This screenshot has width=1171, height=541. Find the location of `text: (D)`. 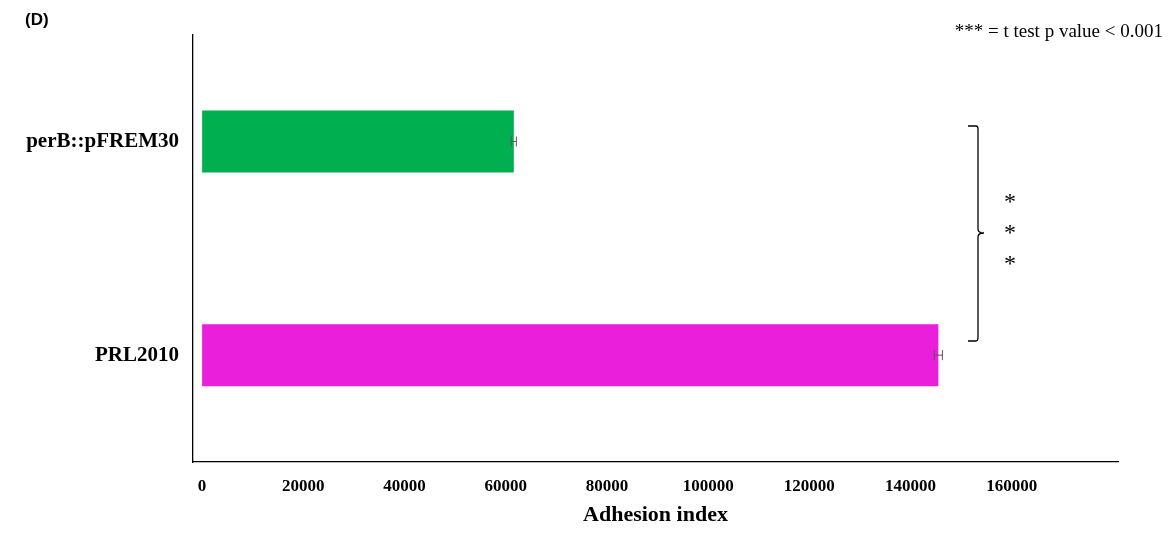

text: (D) is located at coordinates (37, 20).